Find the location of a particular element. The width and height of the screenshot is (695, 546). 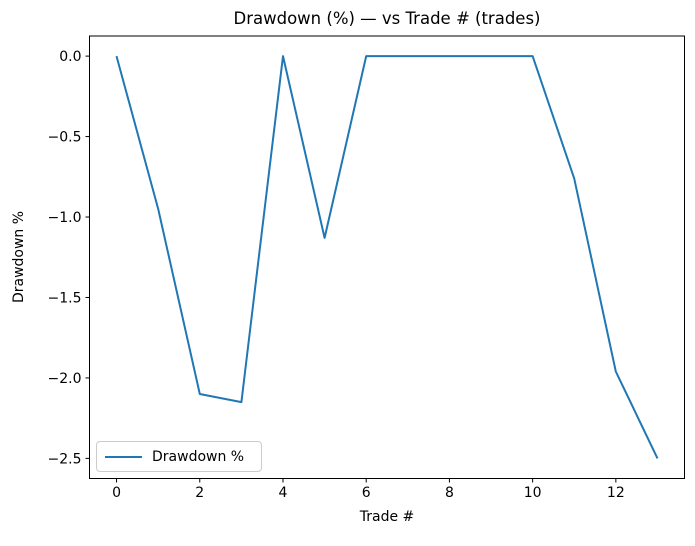

x-tick-label: 8 is located at coordinates (449, 493).